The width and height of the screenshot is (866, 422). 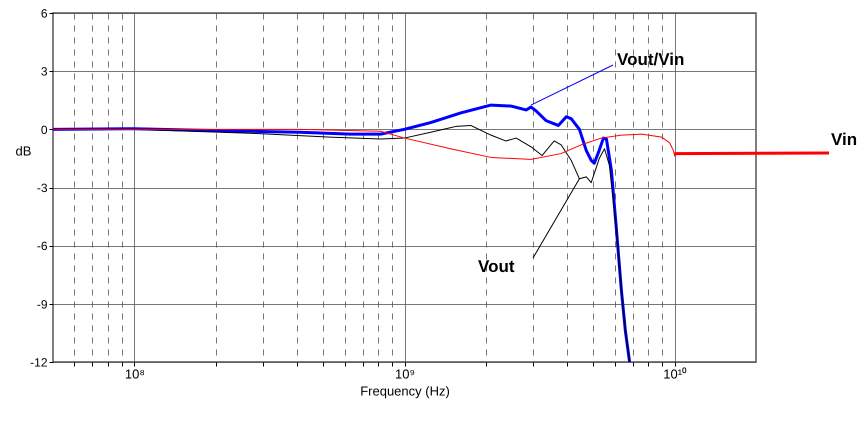 What do you see at coordinates (42, 304) in the screenshot?
I see `y-tick-label: -9` at bounding box center [42, 304].